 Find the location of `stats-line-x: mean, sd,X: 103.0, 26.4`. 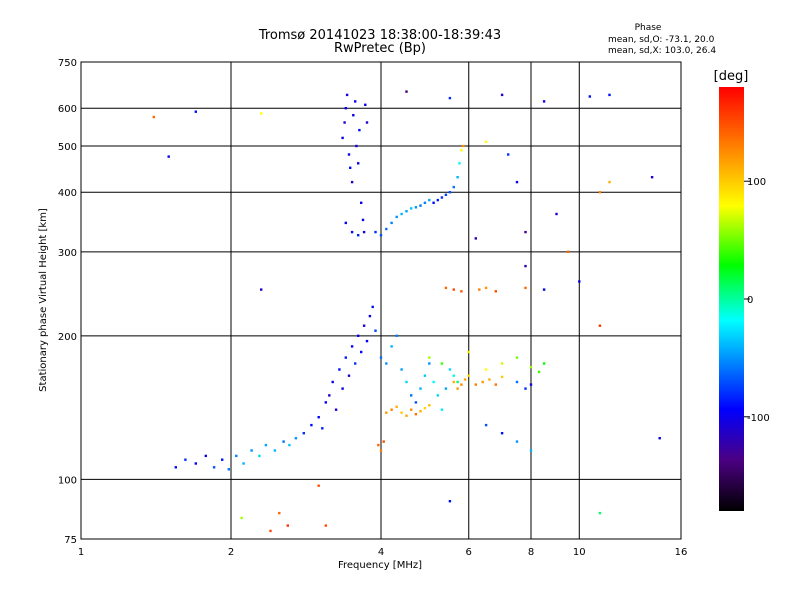

stats-line-x: mean, sd,X: 103.0, 26.4 is located at coordinates (662, 51).